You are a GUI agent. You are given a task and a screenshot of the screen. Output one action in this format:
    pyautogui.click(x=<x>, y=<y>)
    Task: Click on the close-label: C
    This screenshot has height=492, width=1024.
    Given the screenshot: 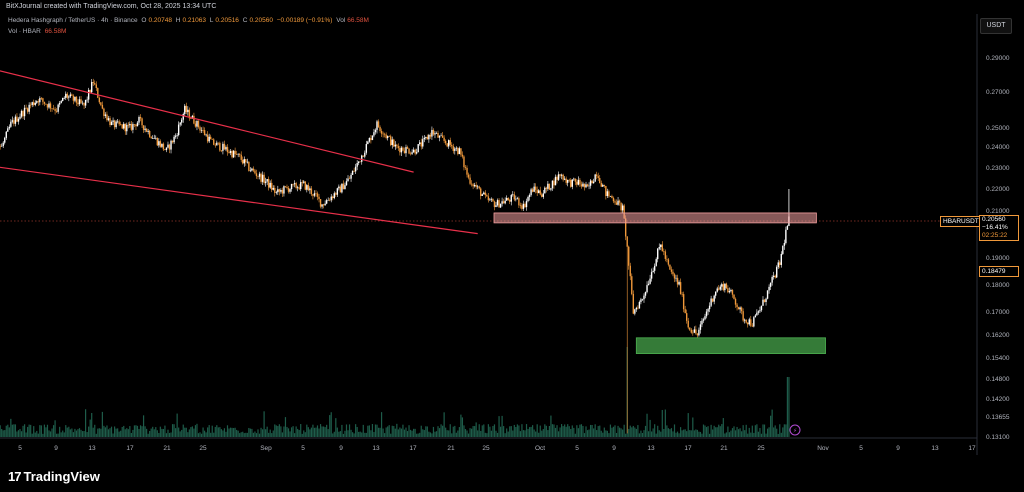 What is the action you would take?
    pyautogui.click(x=245, y=20)
    